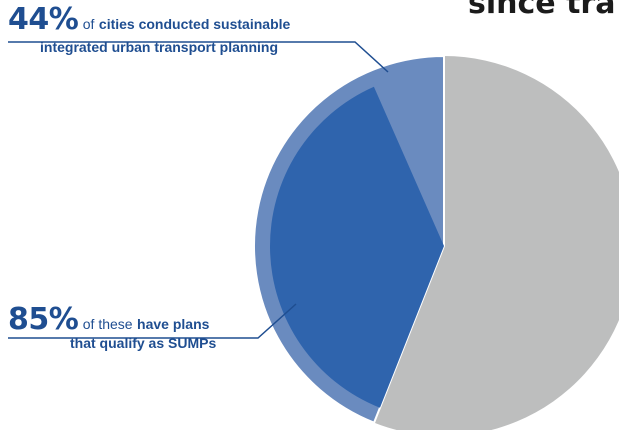  What do you see at coordinates (194, 24) in the screenshot?
I see `planning-text-line1: cities conducted sustainable` at bounding box center [194, 24].